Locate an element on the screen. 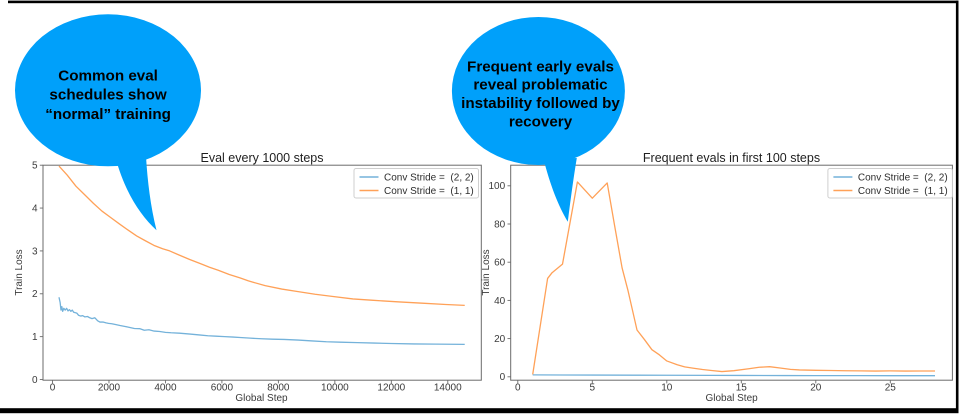  svg-text: 80 is located at coordinates (500, 224).